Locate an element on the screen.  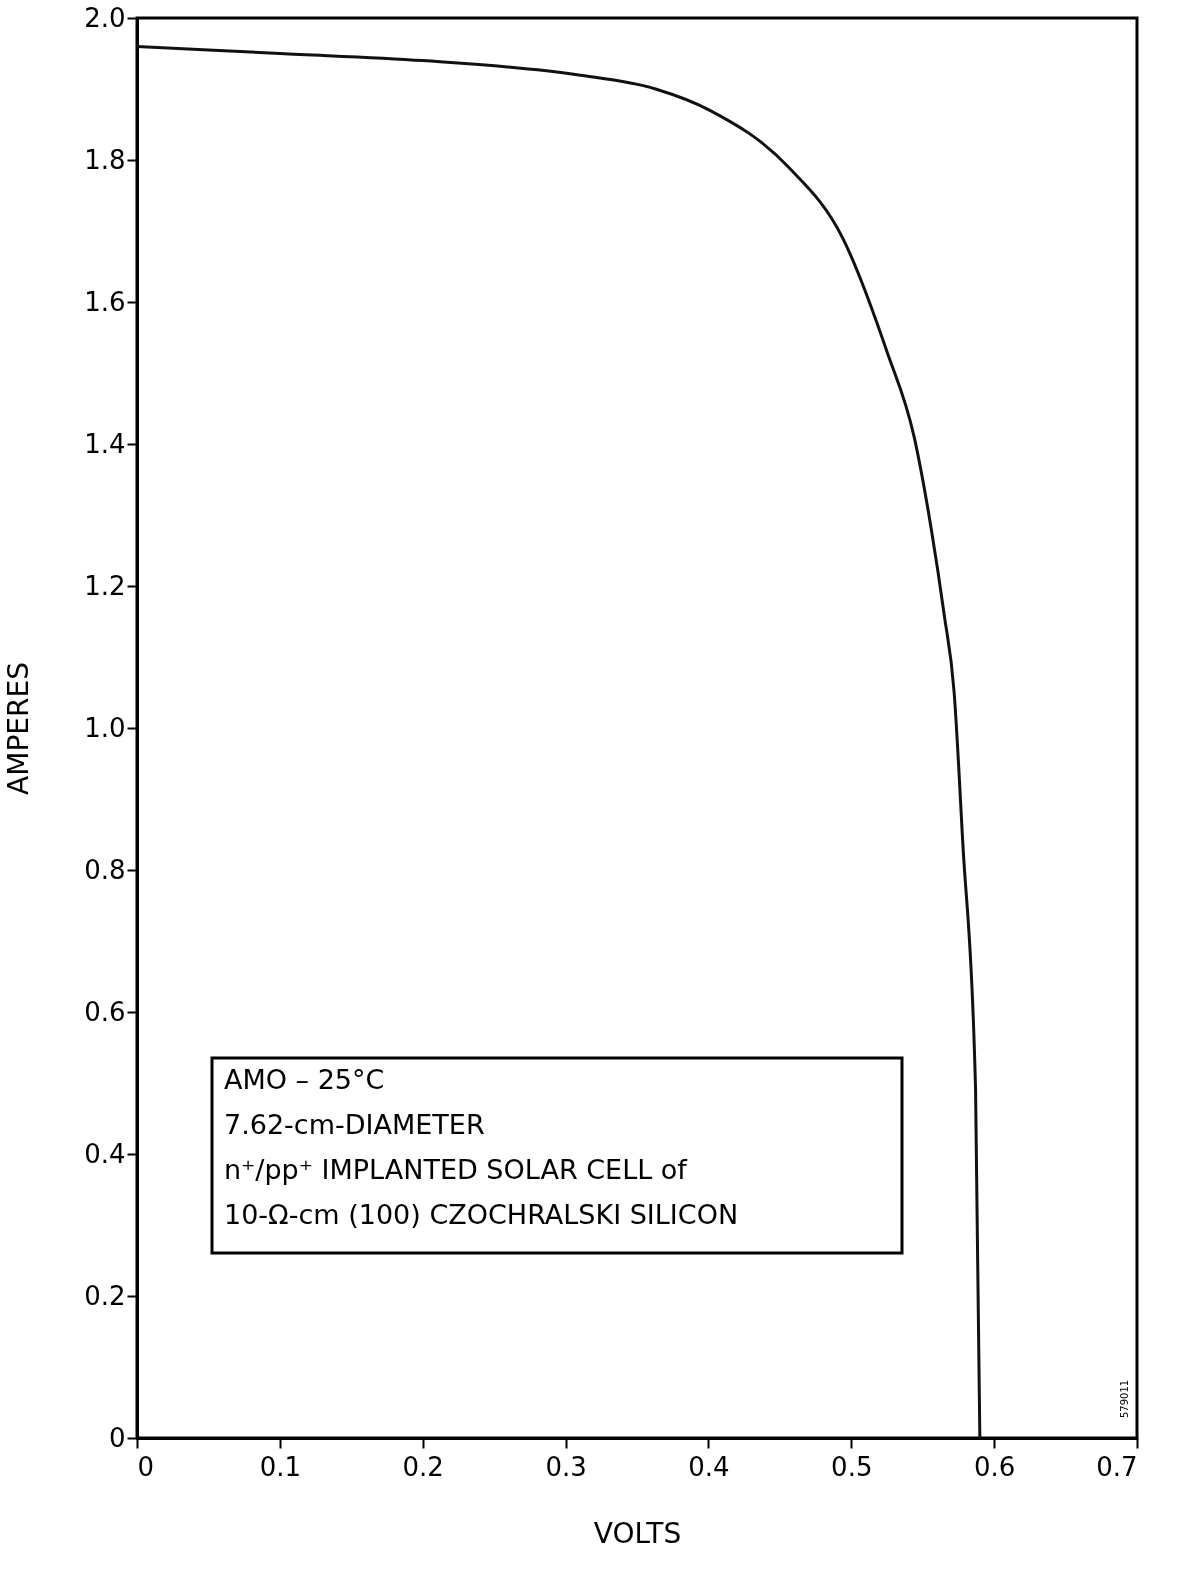
x-tick-label: 0.2 is located at coordinates (423, 1466).